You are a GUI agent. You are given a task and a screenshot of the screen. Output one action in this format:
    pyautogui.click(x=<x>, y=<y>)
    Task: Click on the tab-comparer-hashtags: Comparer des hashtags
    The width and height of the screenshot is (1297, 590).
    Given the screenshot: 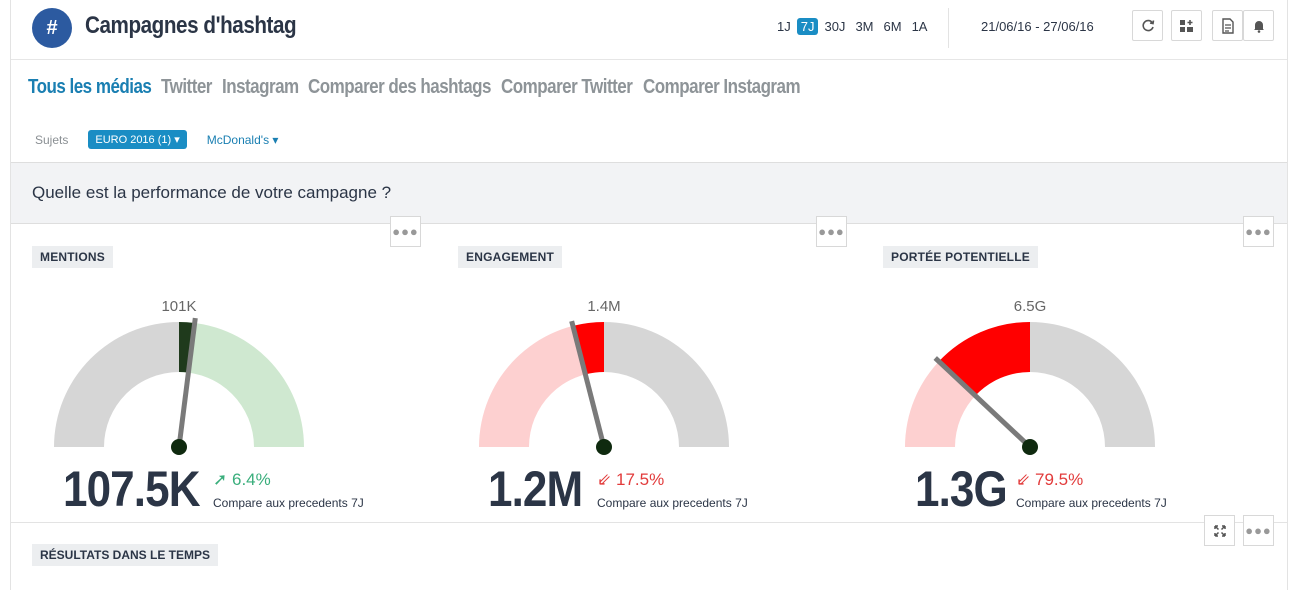 What is the action you would take?
    pyautogui.click(x=400, y=87)
    